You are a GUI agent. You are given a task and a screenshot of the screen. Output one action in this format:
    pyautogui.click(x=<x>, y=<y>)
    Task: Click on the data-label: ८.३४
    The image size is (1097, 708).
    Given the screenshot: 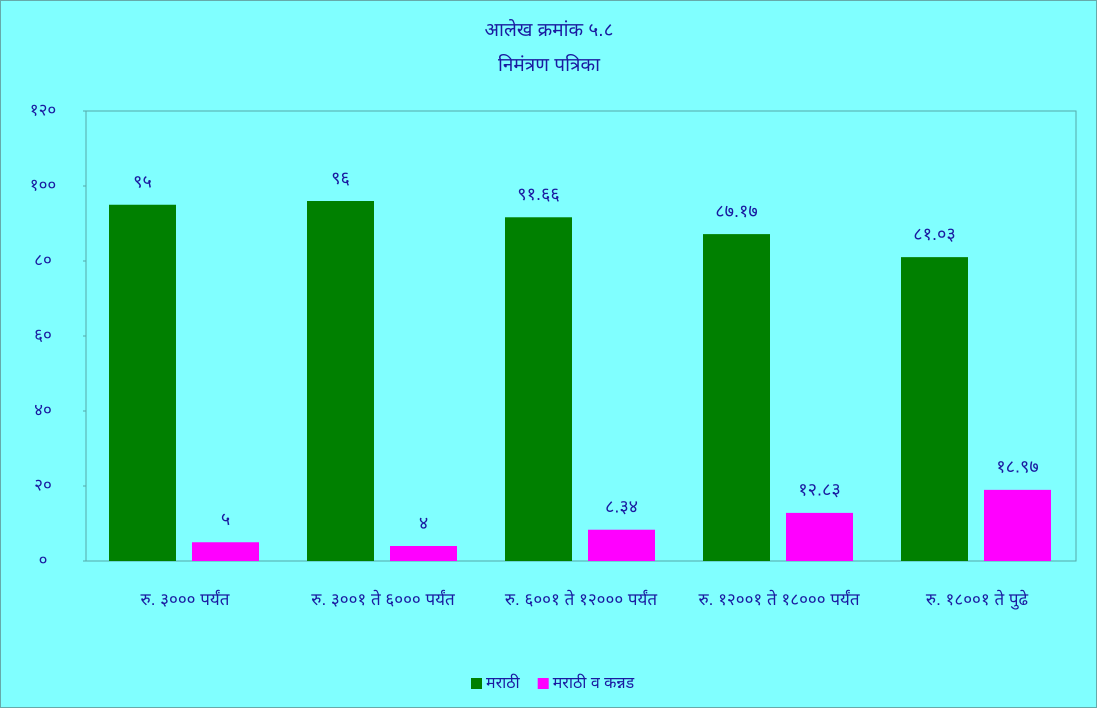 What is the action you would take?
    pyautogui.click(x=621, y=506)
    